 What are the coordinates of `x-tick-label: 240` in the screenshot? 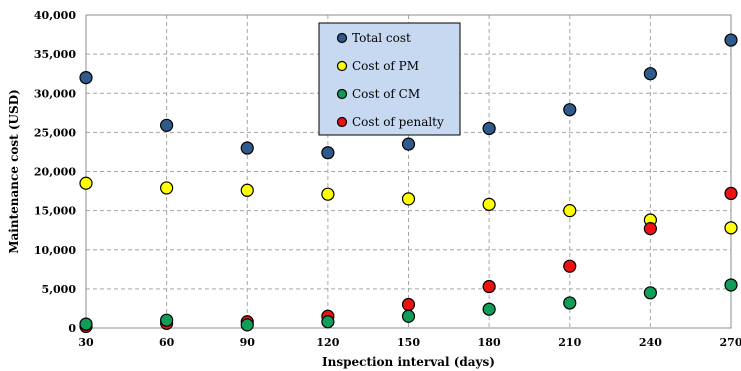 It's located at (650, 342).